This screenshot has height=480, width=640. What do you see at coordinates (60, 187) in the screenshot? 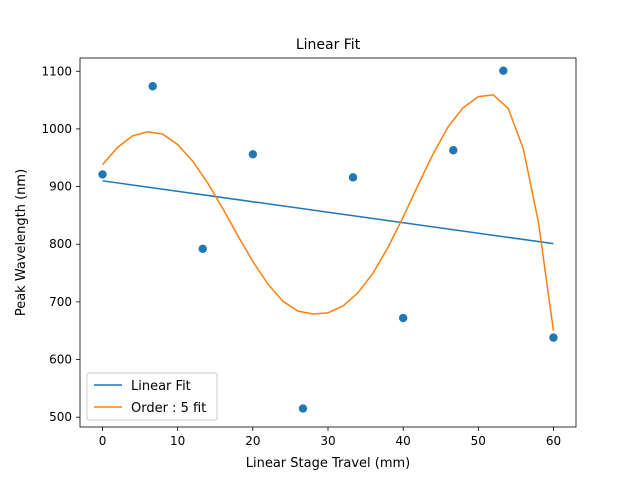
I see `y-tick-label: 900` at bounding box center [60, 187].